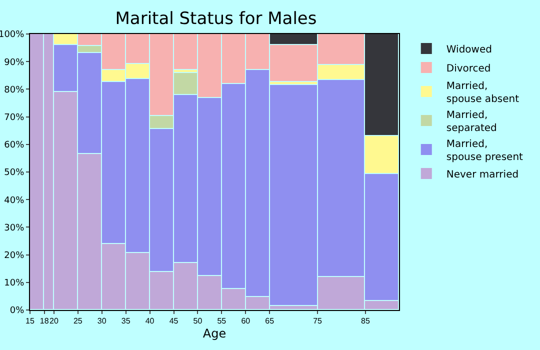 Image resolution: width=540 pixels, height=350 pixels. Describe the element at coordinates (126, 321) in the screenshot. I see `x-tick-label: 35` at that location.